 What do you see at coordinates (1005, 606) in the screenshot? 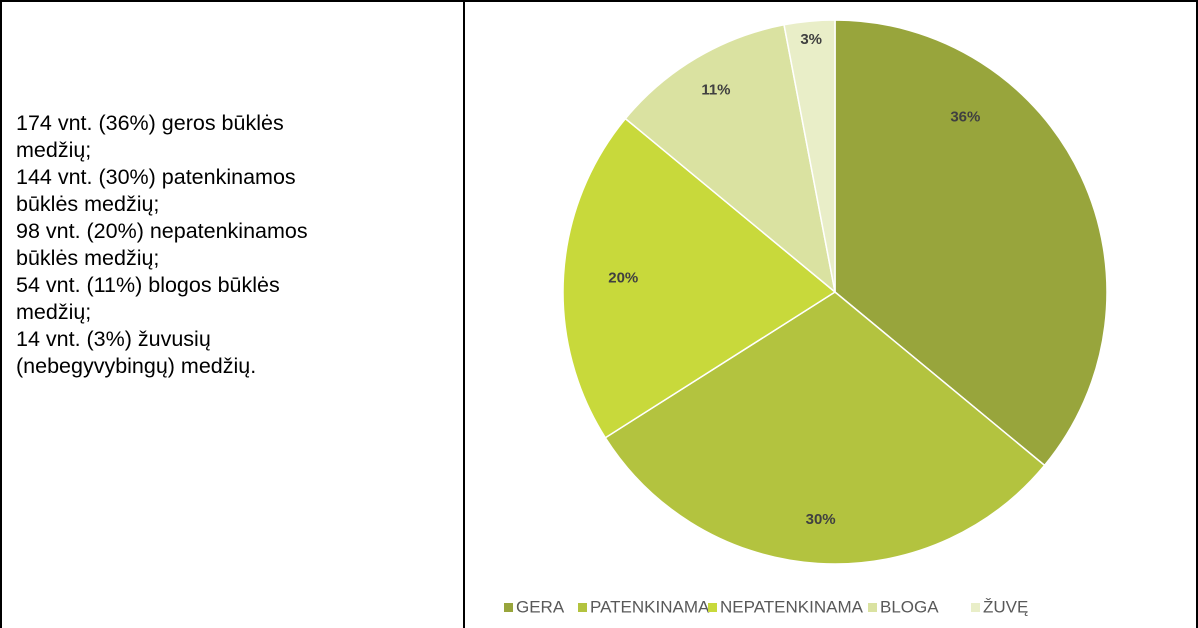
I see `legend-label: ŽUVĘ` at bounding box center [1005, 606].